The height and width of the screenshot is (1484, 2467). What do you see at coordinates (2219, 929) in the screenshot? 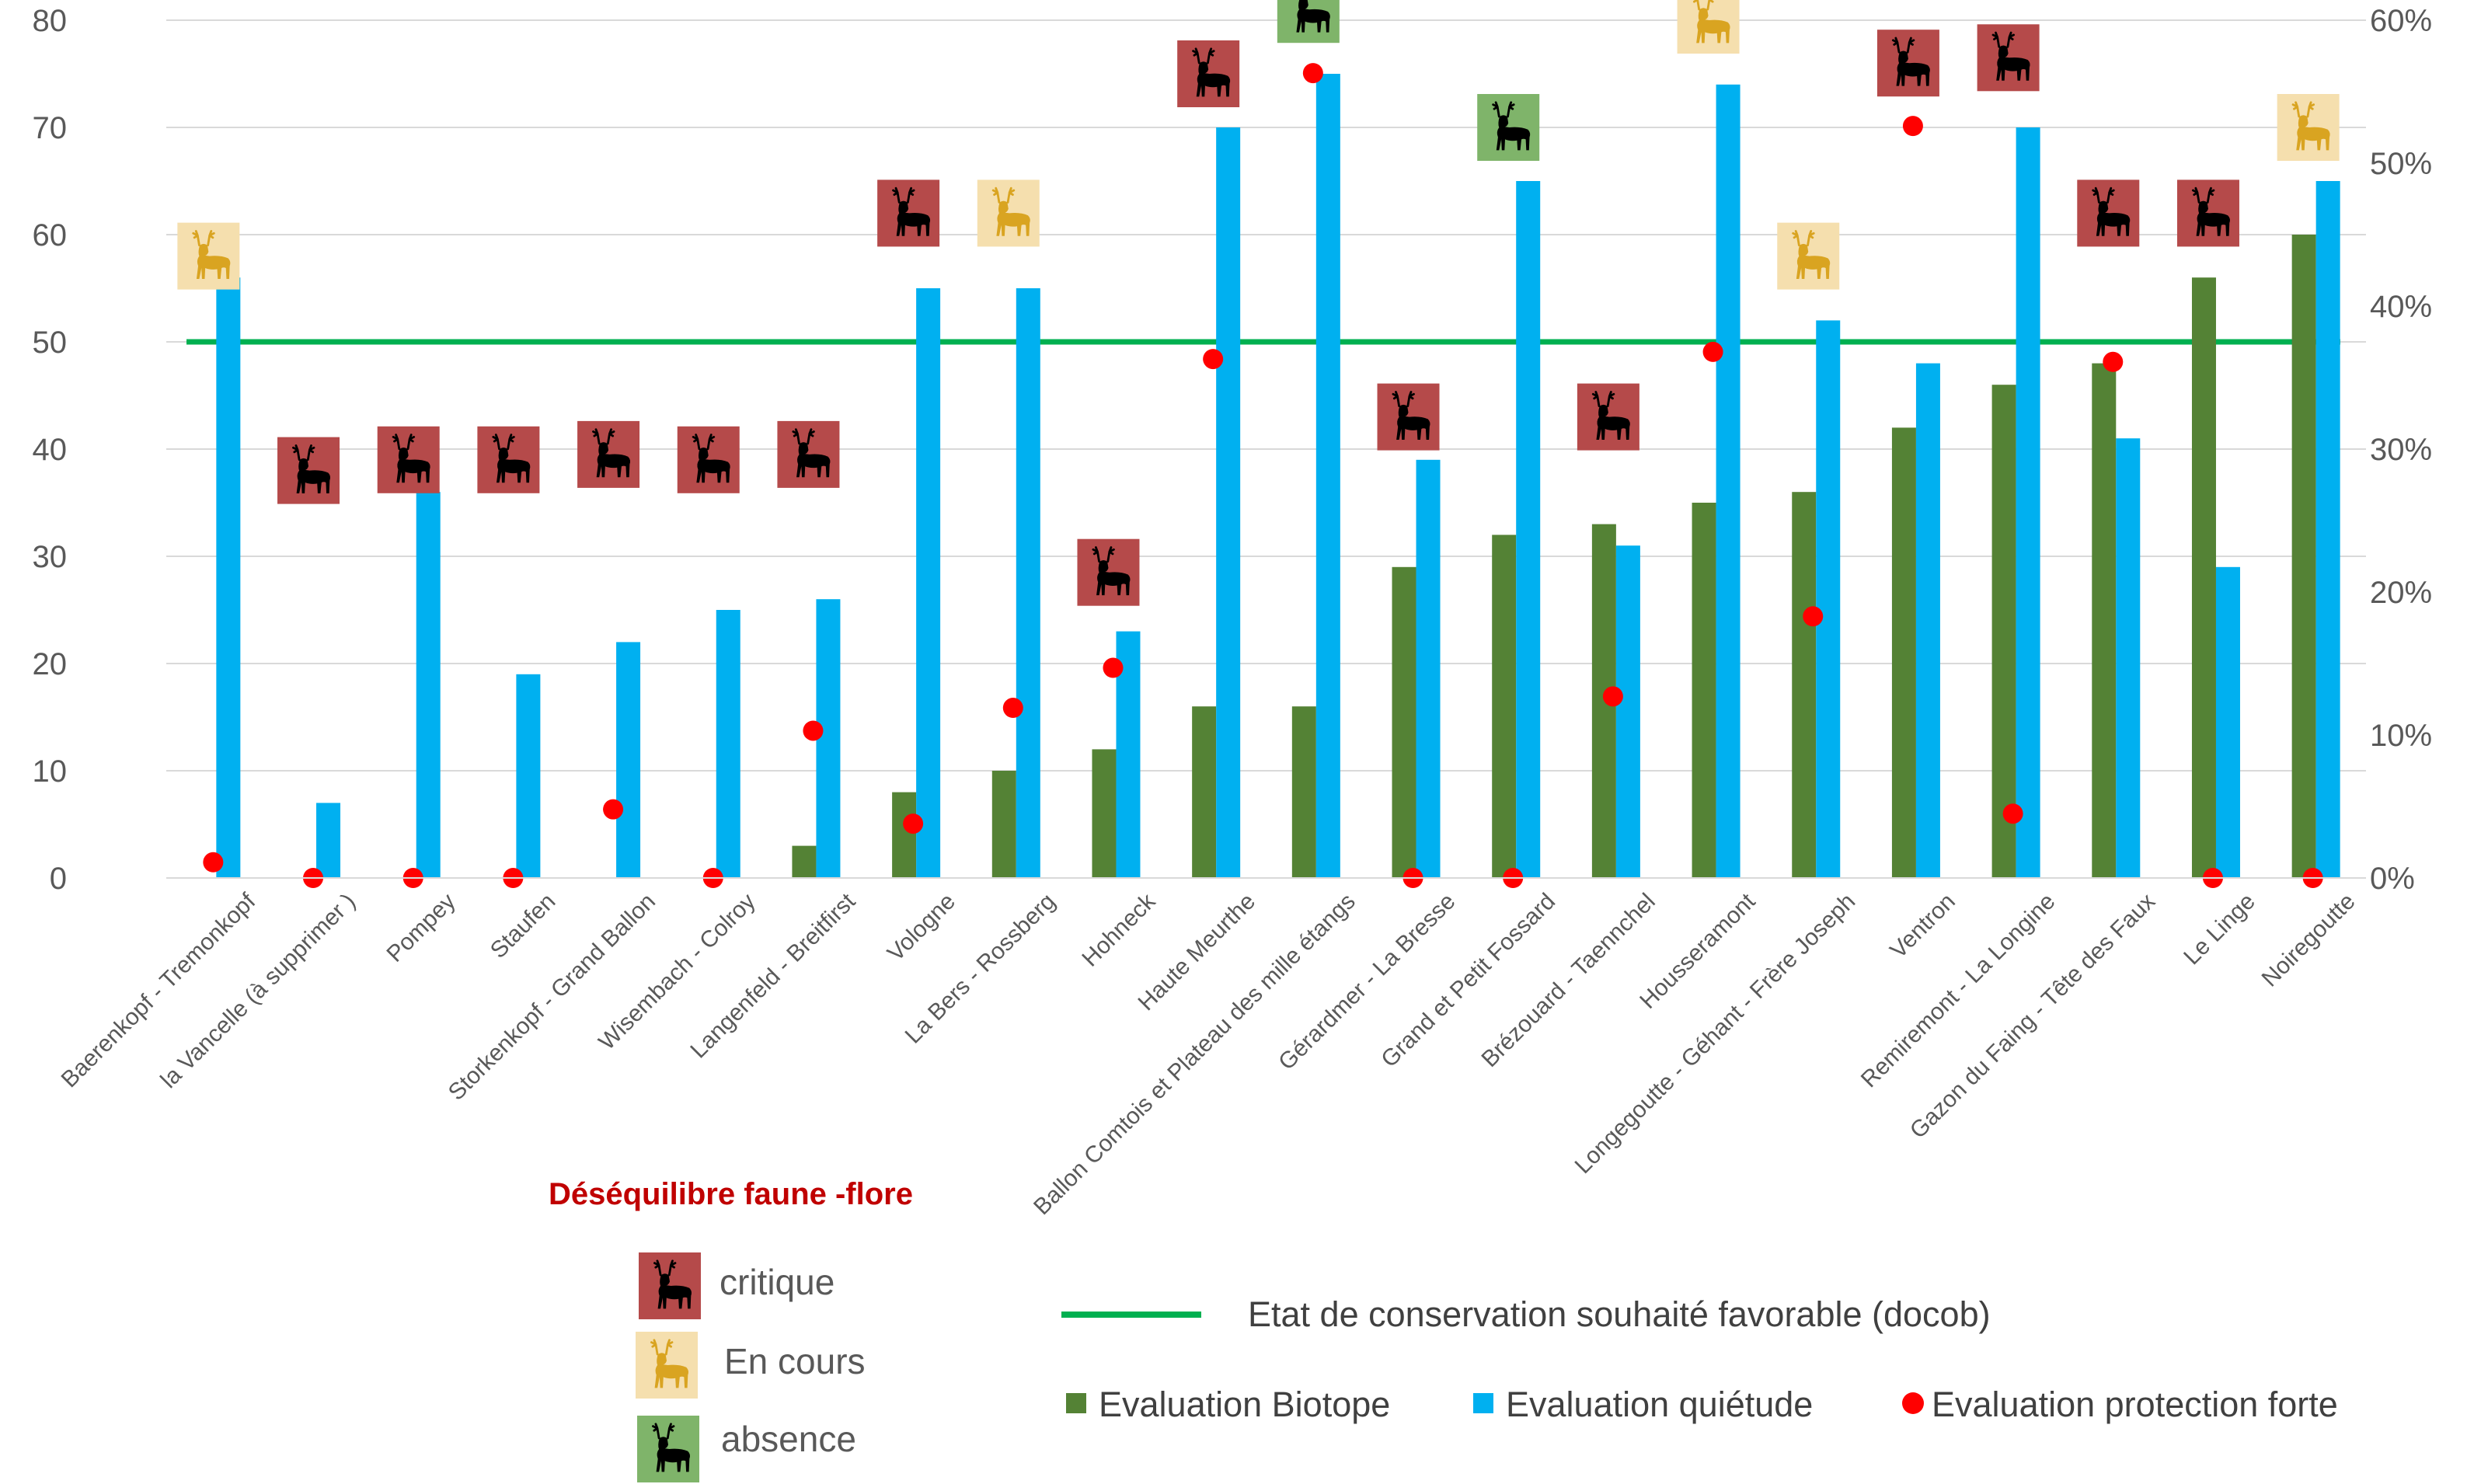
I see `x-tick-label: Le Linge` at bounding box center [2219, 929].